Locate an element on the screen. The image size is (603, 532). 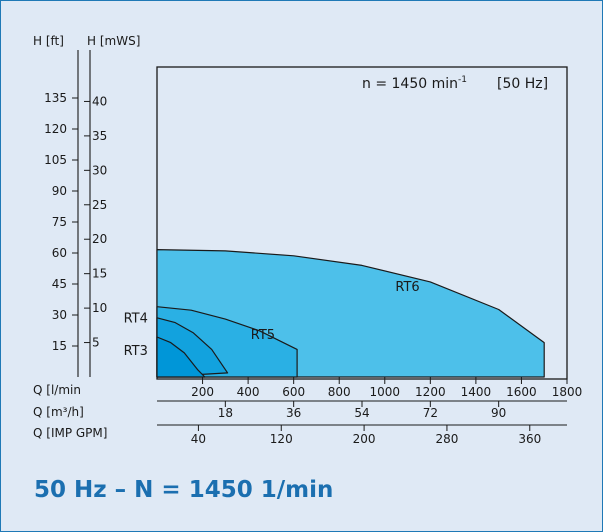
y-axis-ft-label: H [ft] is located at coordinates (48, 41).